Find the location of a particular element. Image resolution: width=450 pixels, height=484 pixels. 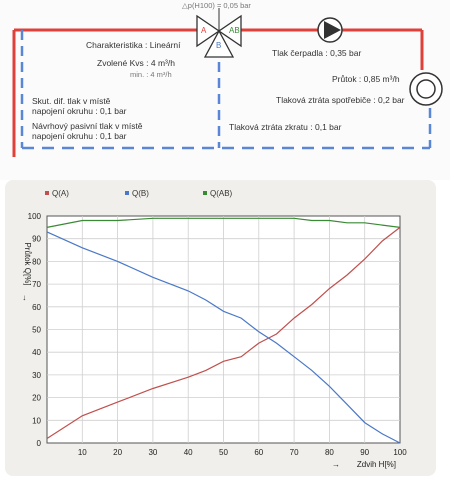

valve-kvs-min: min. : 4 m³/h is located at coordinates (151, 74).